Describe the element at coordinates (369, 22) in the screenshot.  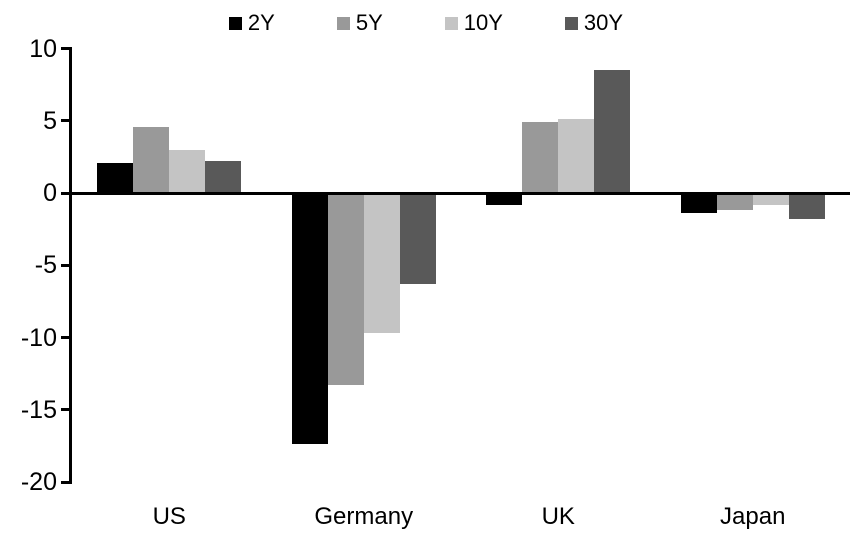
I see `legend-label-5y: 5Y` at that location.